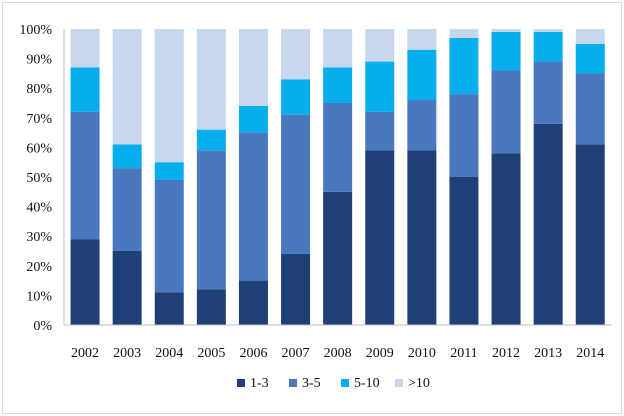 Image resolution: width=624 pixels, height=416 pixels. What do you see at coordinates (85, 48) in the screenshot?
I see `bar-segment-2002->10` at bounding box center [85, 48].